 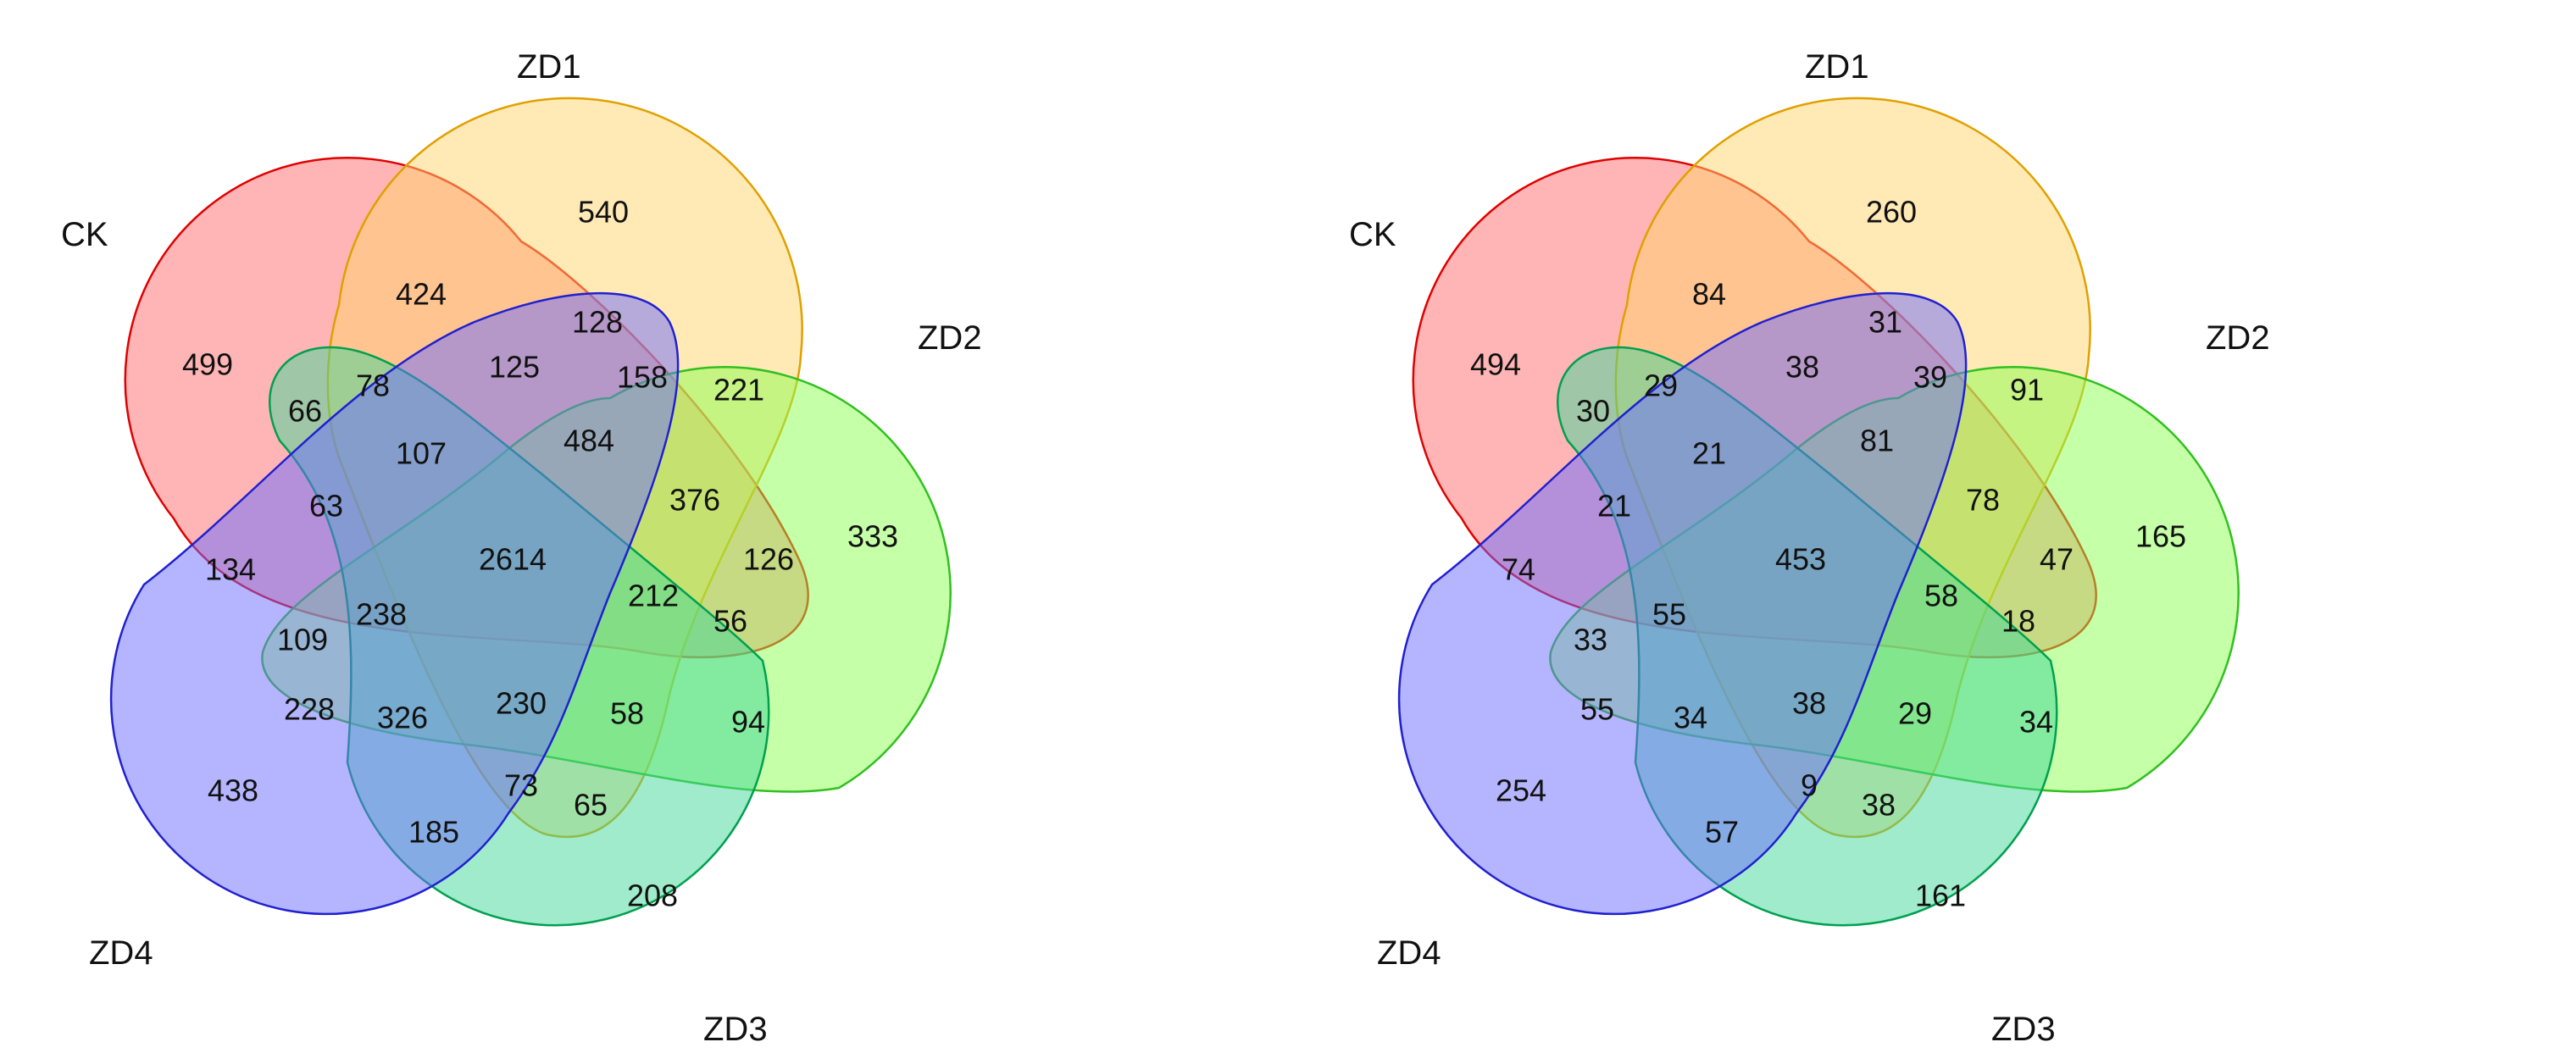 What do you see at coordinates (433, 832) in the screenshot?
I see `count-zd3-zd4: 185` at bounding box center [433, 832].